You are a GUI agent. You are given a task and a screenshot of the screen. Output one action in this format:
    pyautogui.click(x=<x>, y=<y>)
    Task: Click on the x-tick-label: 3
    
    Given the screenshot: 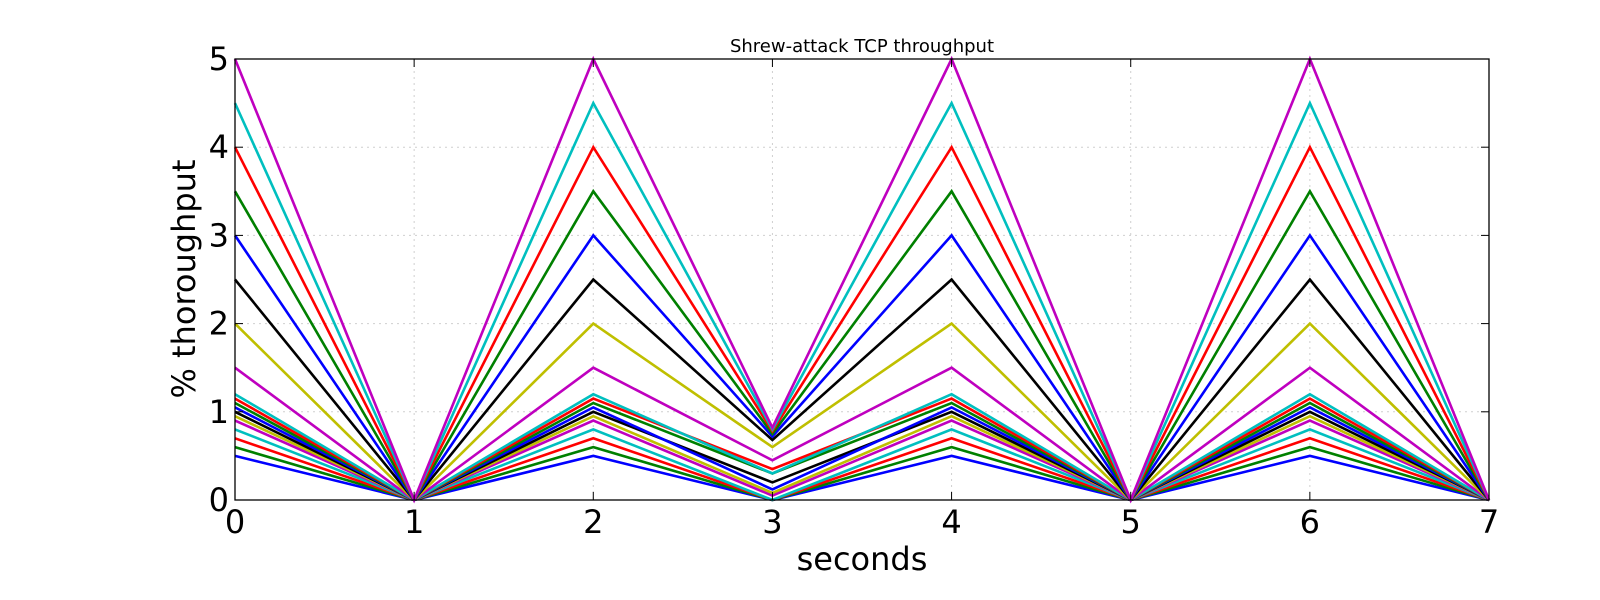 What is the action you would take?
    pyautogui.click(x=772, y=522)
    